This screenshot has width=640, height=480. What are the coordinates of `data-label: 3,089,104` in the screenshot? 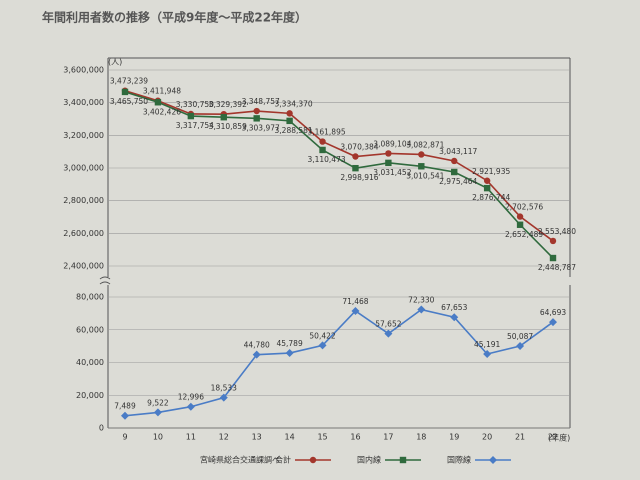 It's located at (392, 143).